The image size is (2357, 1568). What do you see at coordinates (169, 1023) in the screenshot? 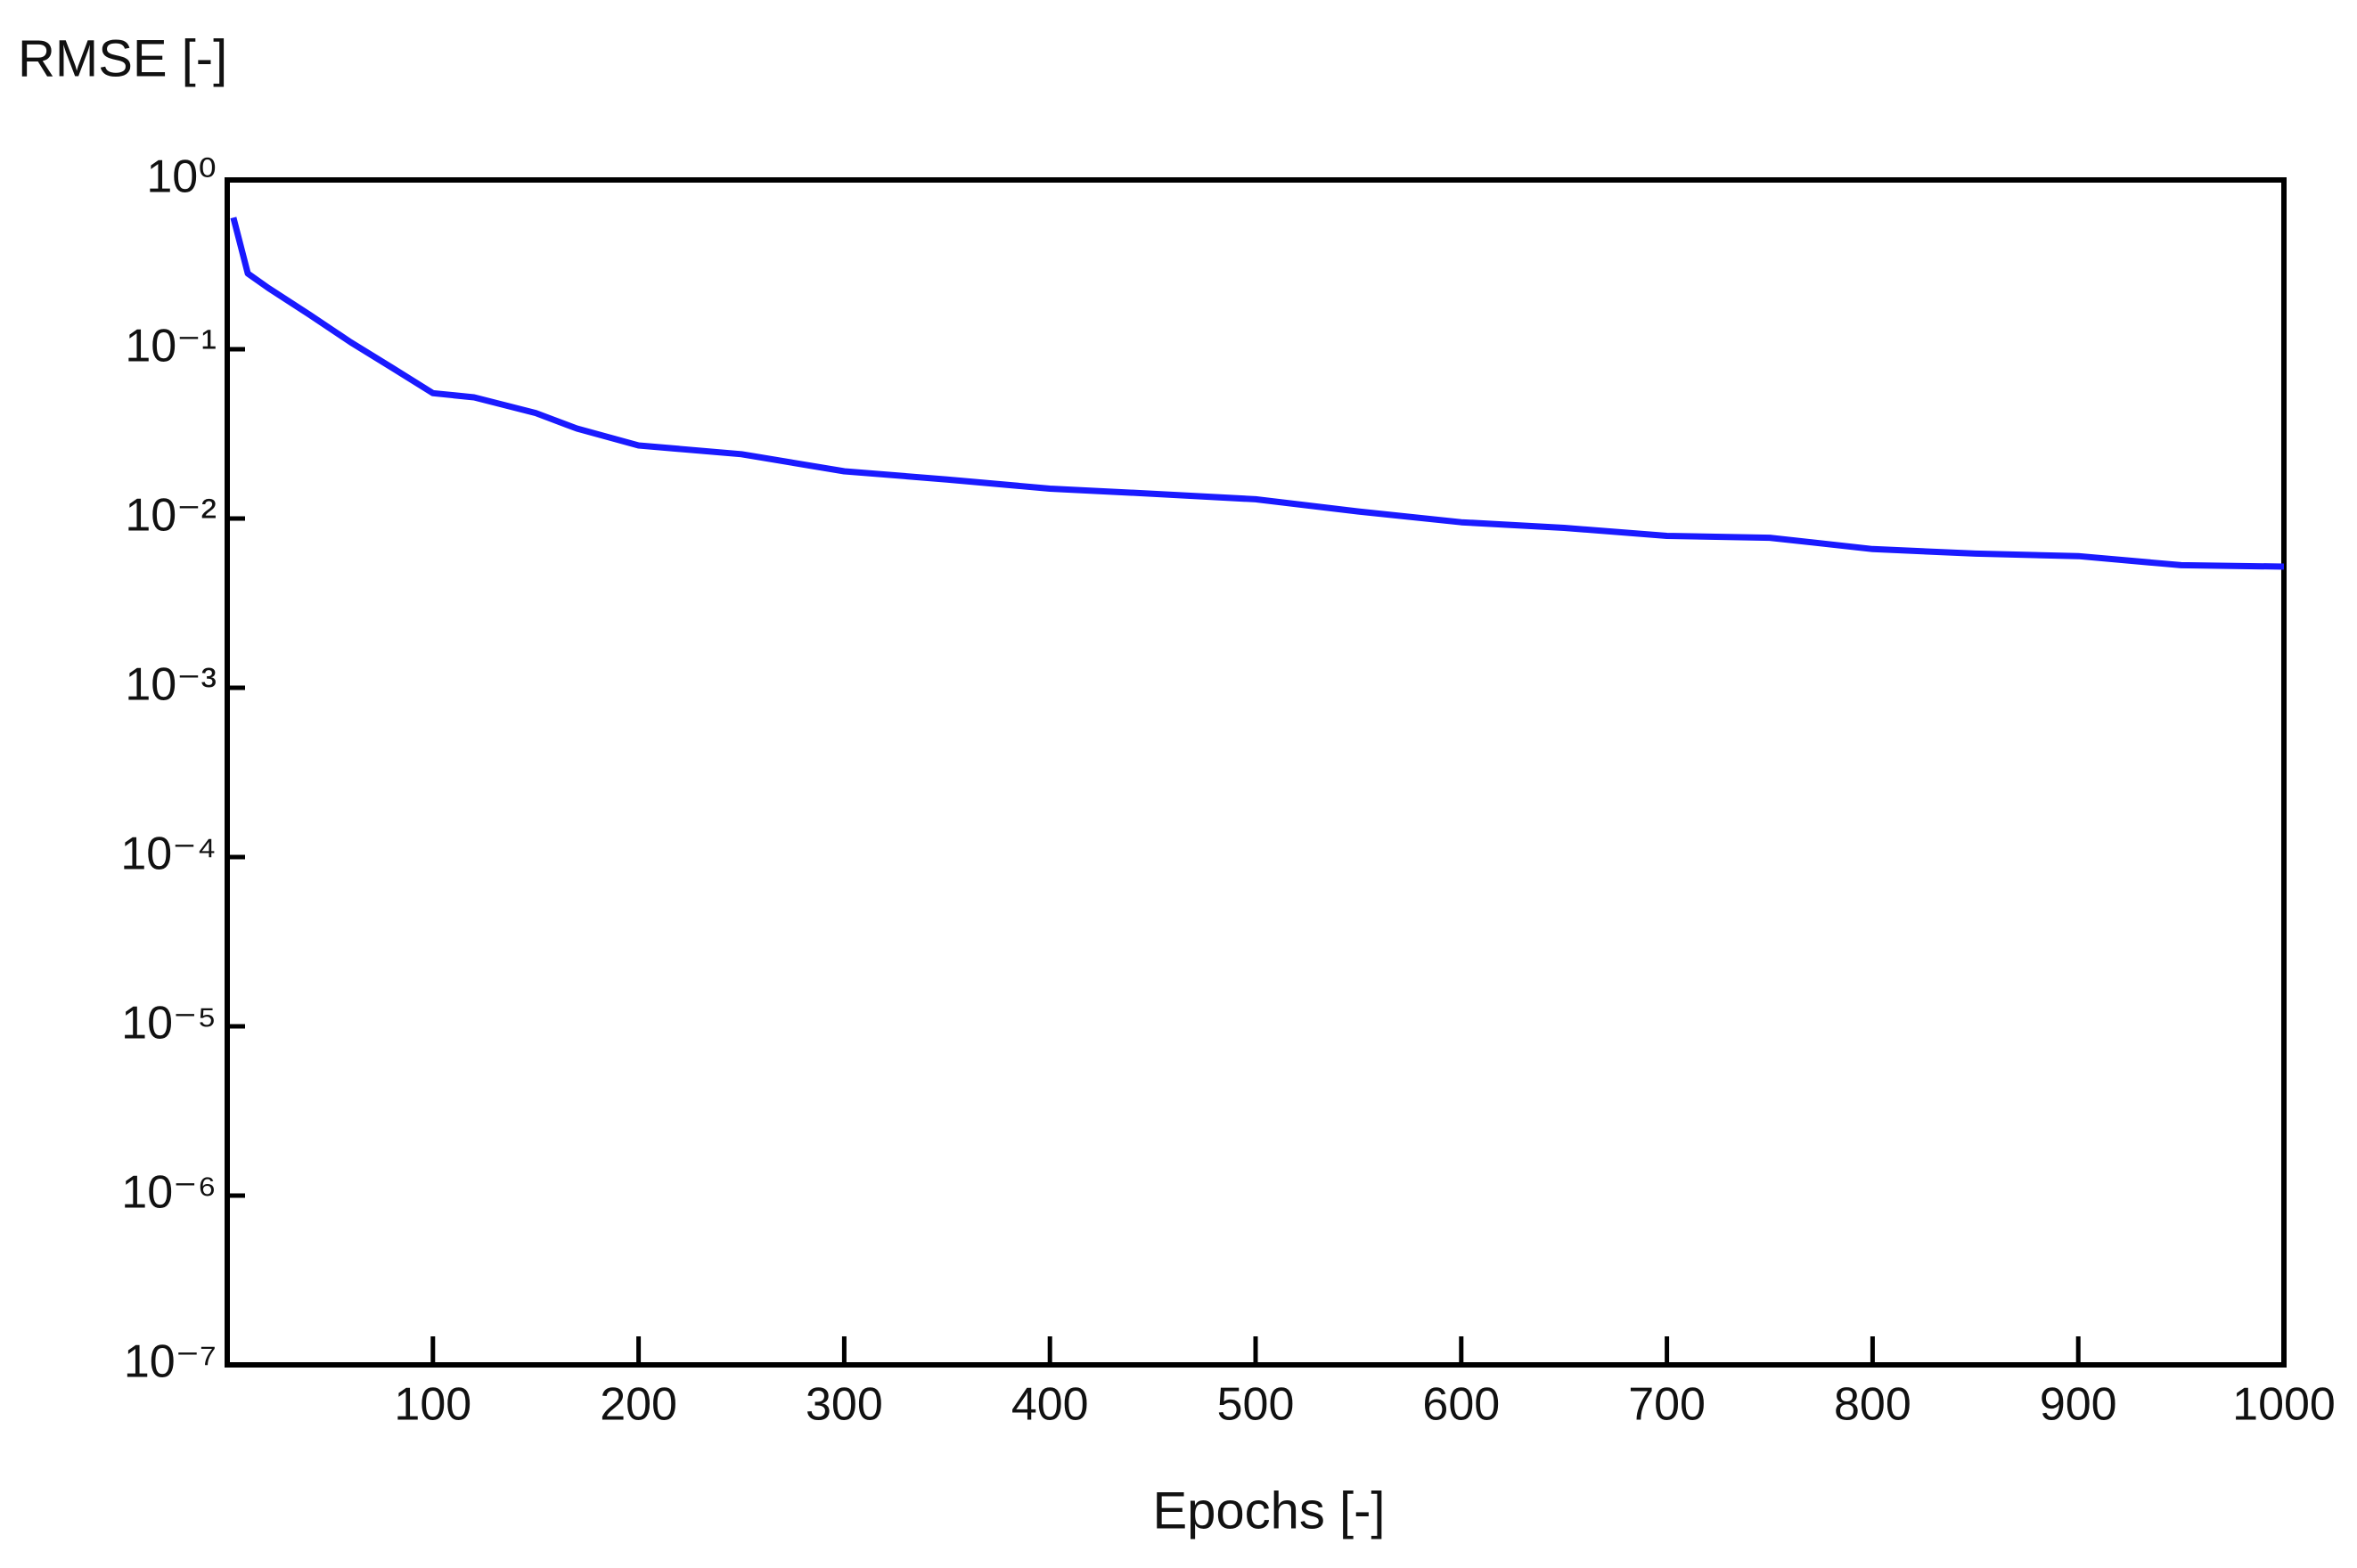
I see `y-tick-label: 10⁻⁵` at bounding box center [169, 1023].